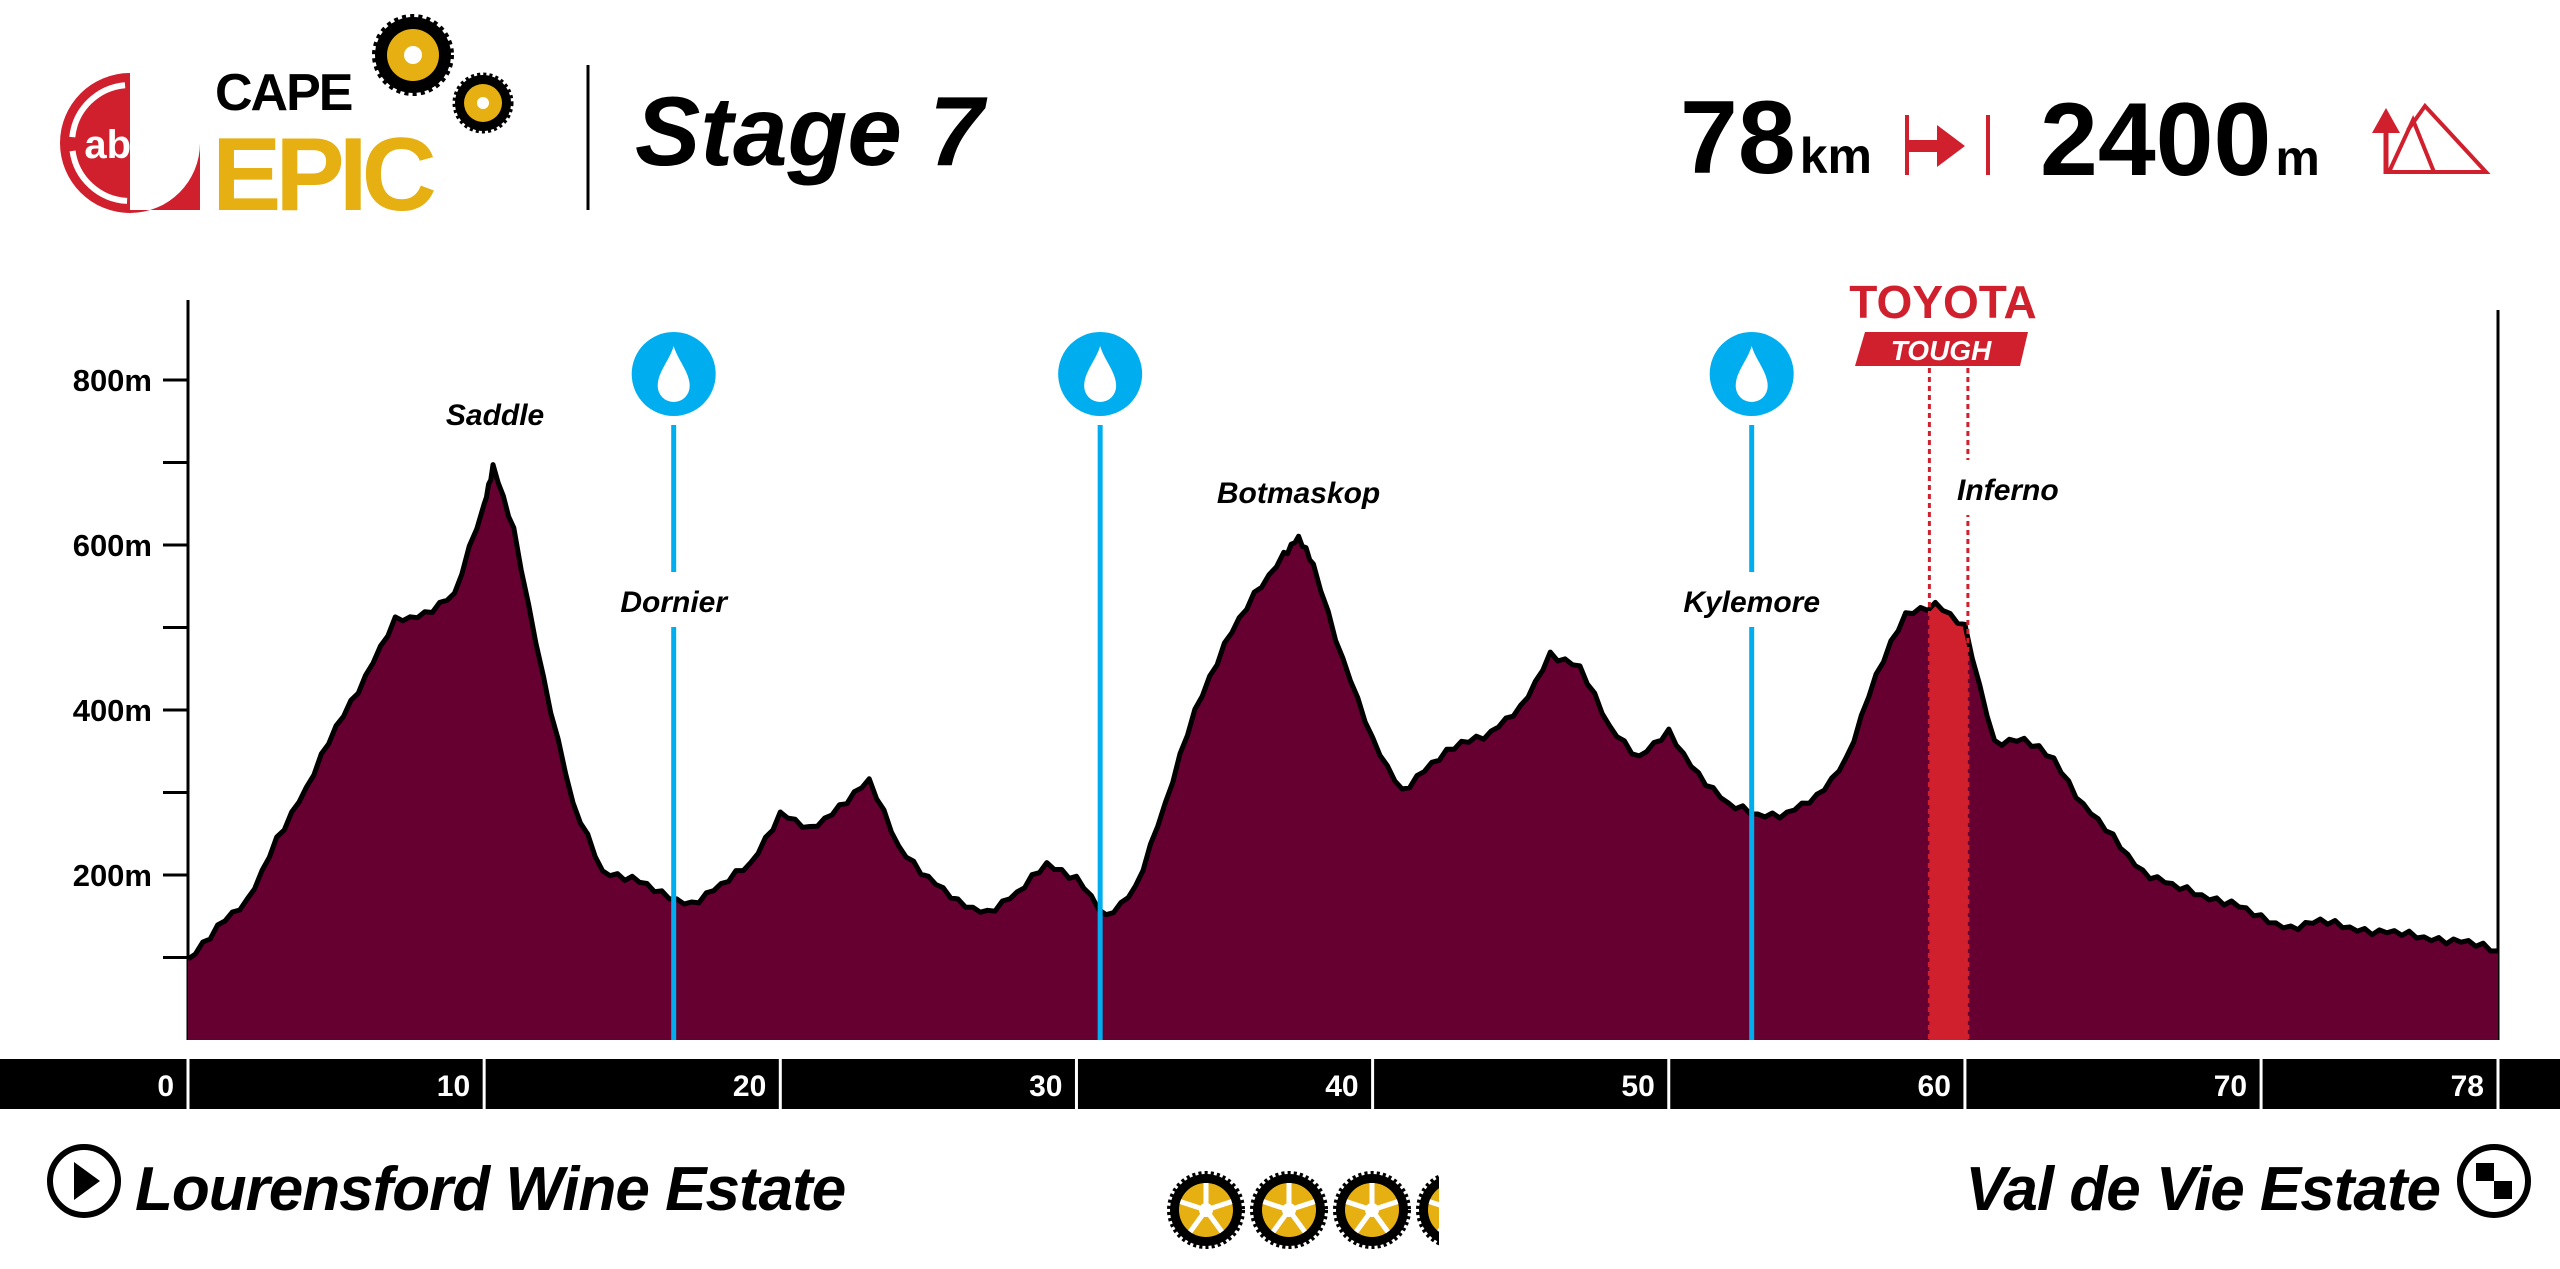 Image resolution: width=2560 pixels, height=1269 pixels. Describe the element at coordinates (2431, 138) in the screenshot. I see `elevation-mountain-icon` at that location.